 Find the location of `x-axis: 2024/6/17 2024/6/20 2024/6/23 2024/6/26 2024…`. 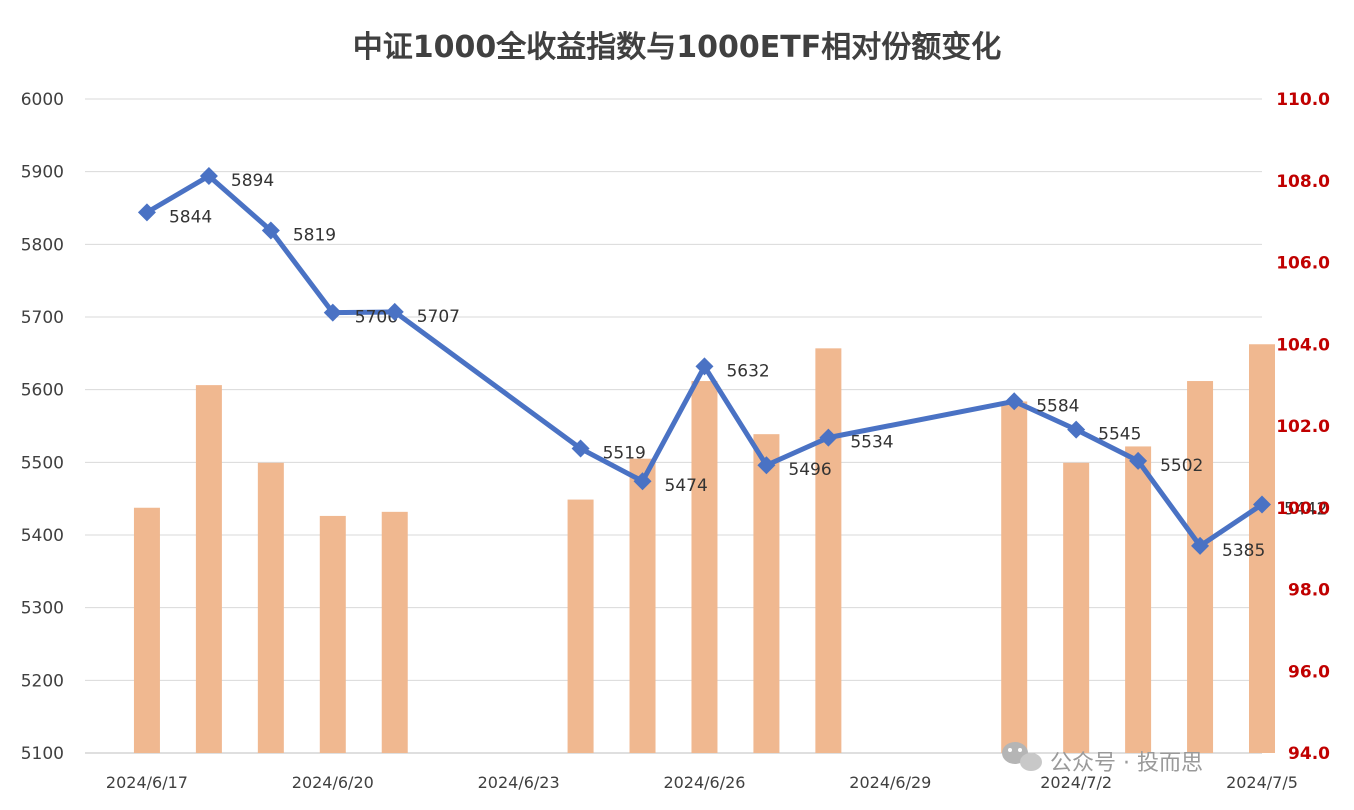

x-axis: 2024/6/17 2024/6/20 2024/6/23 2024/6/26 2024… is located at coordinates (702, 782).